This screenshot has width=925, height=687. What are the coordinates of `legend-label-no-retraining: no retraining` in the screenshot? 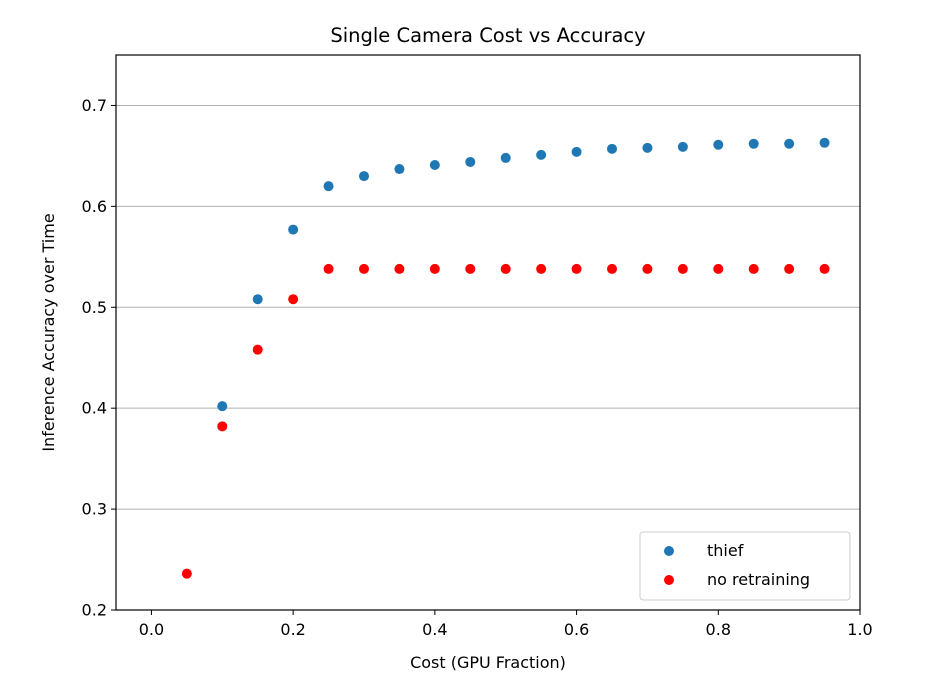 It's located at (758, 579).